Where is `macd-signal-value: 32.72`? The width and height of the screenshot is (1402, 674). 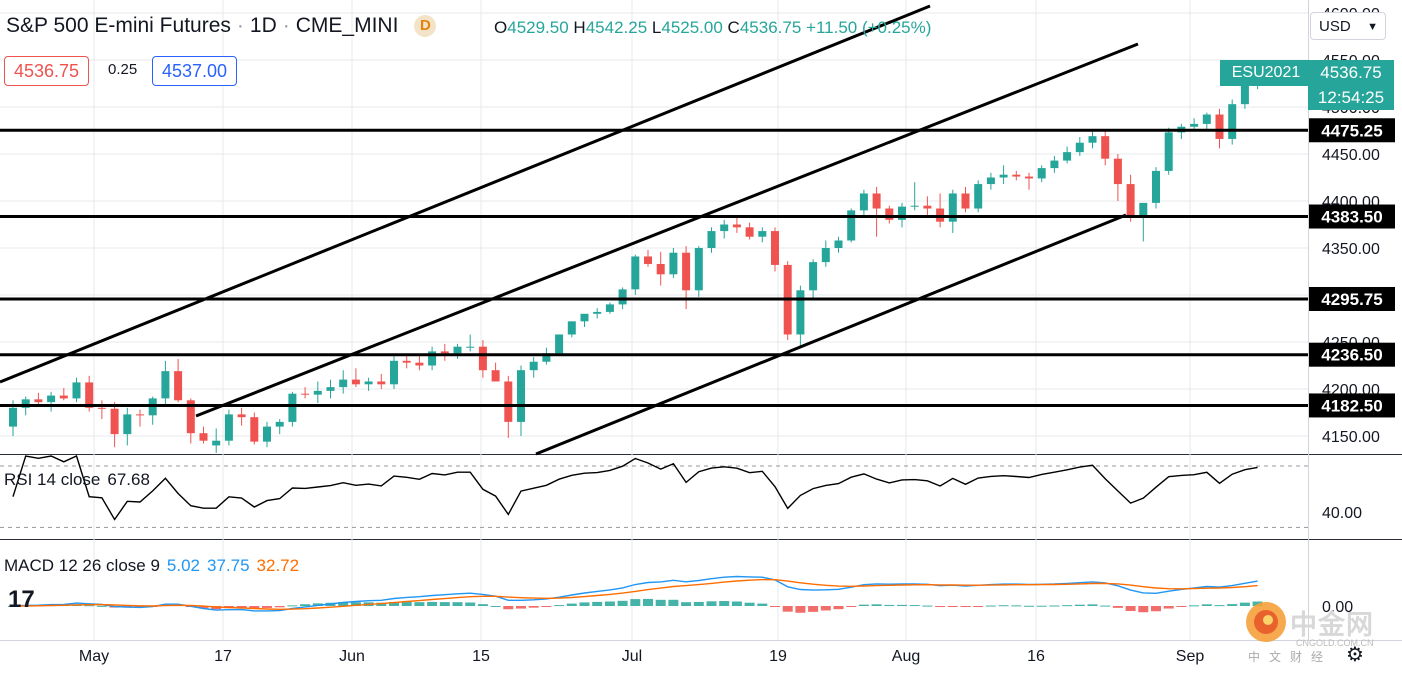
macd-signal-value: 32.72 is located at coordinates (278, 565).